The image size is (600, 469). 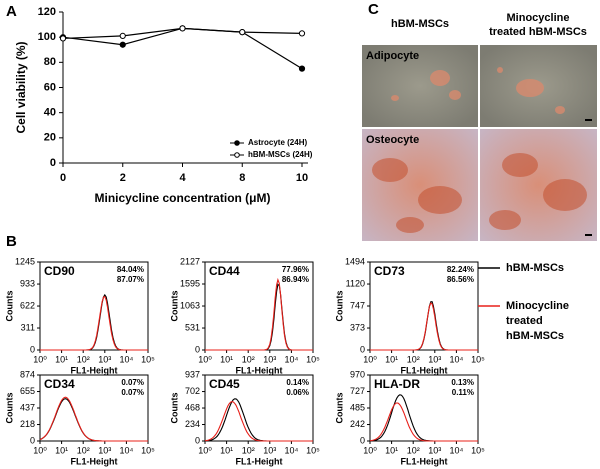 What do you see at coordinates (357, 407) in the screenshot?
I see `y-tick-label: 485` at bounding box center [357, 407].